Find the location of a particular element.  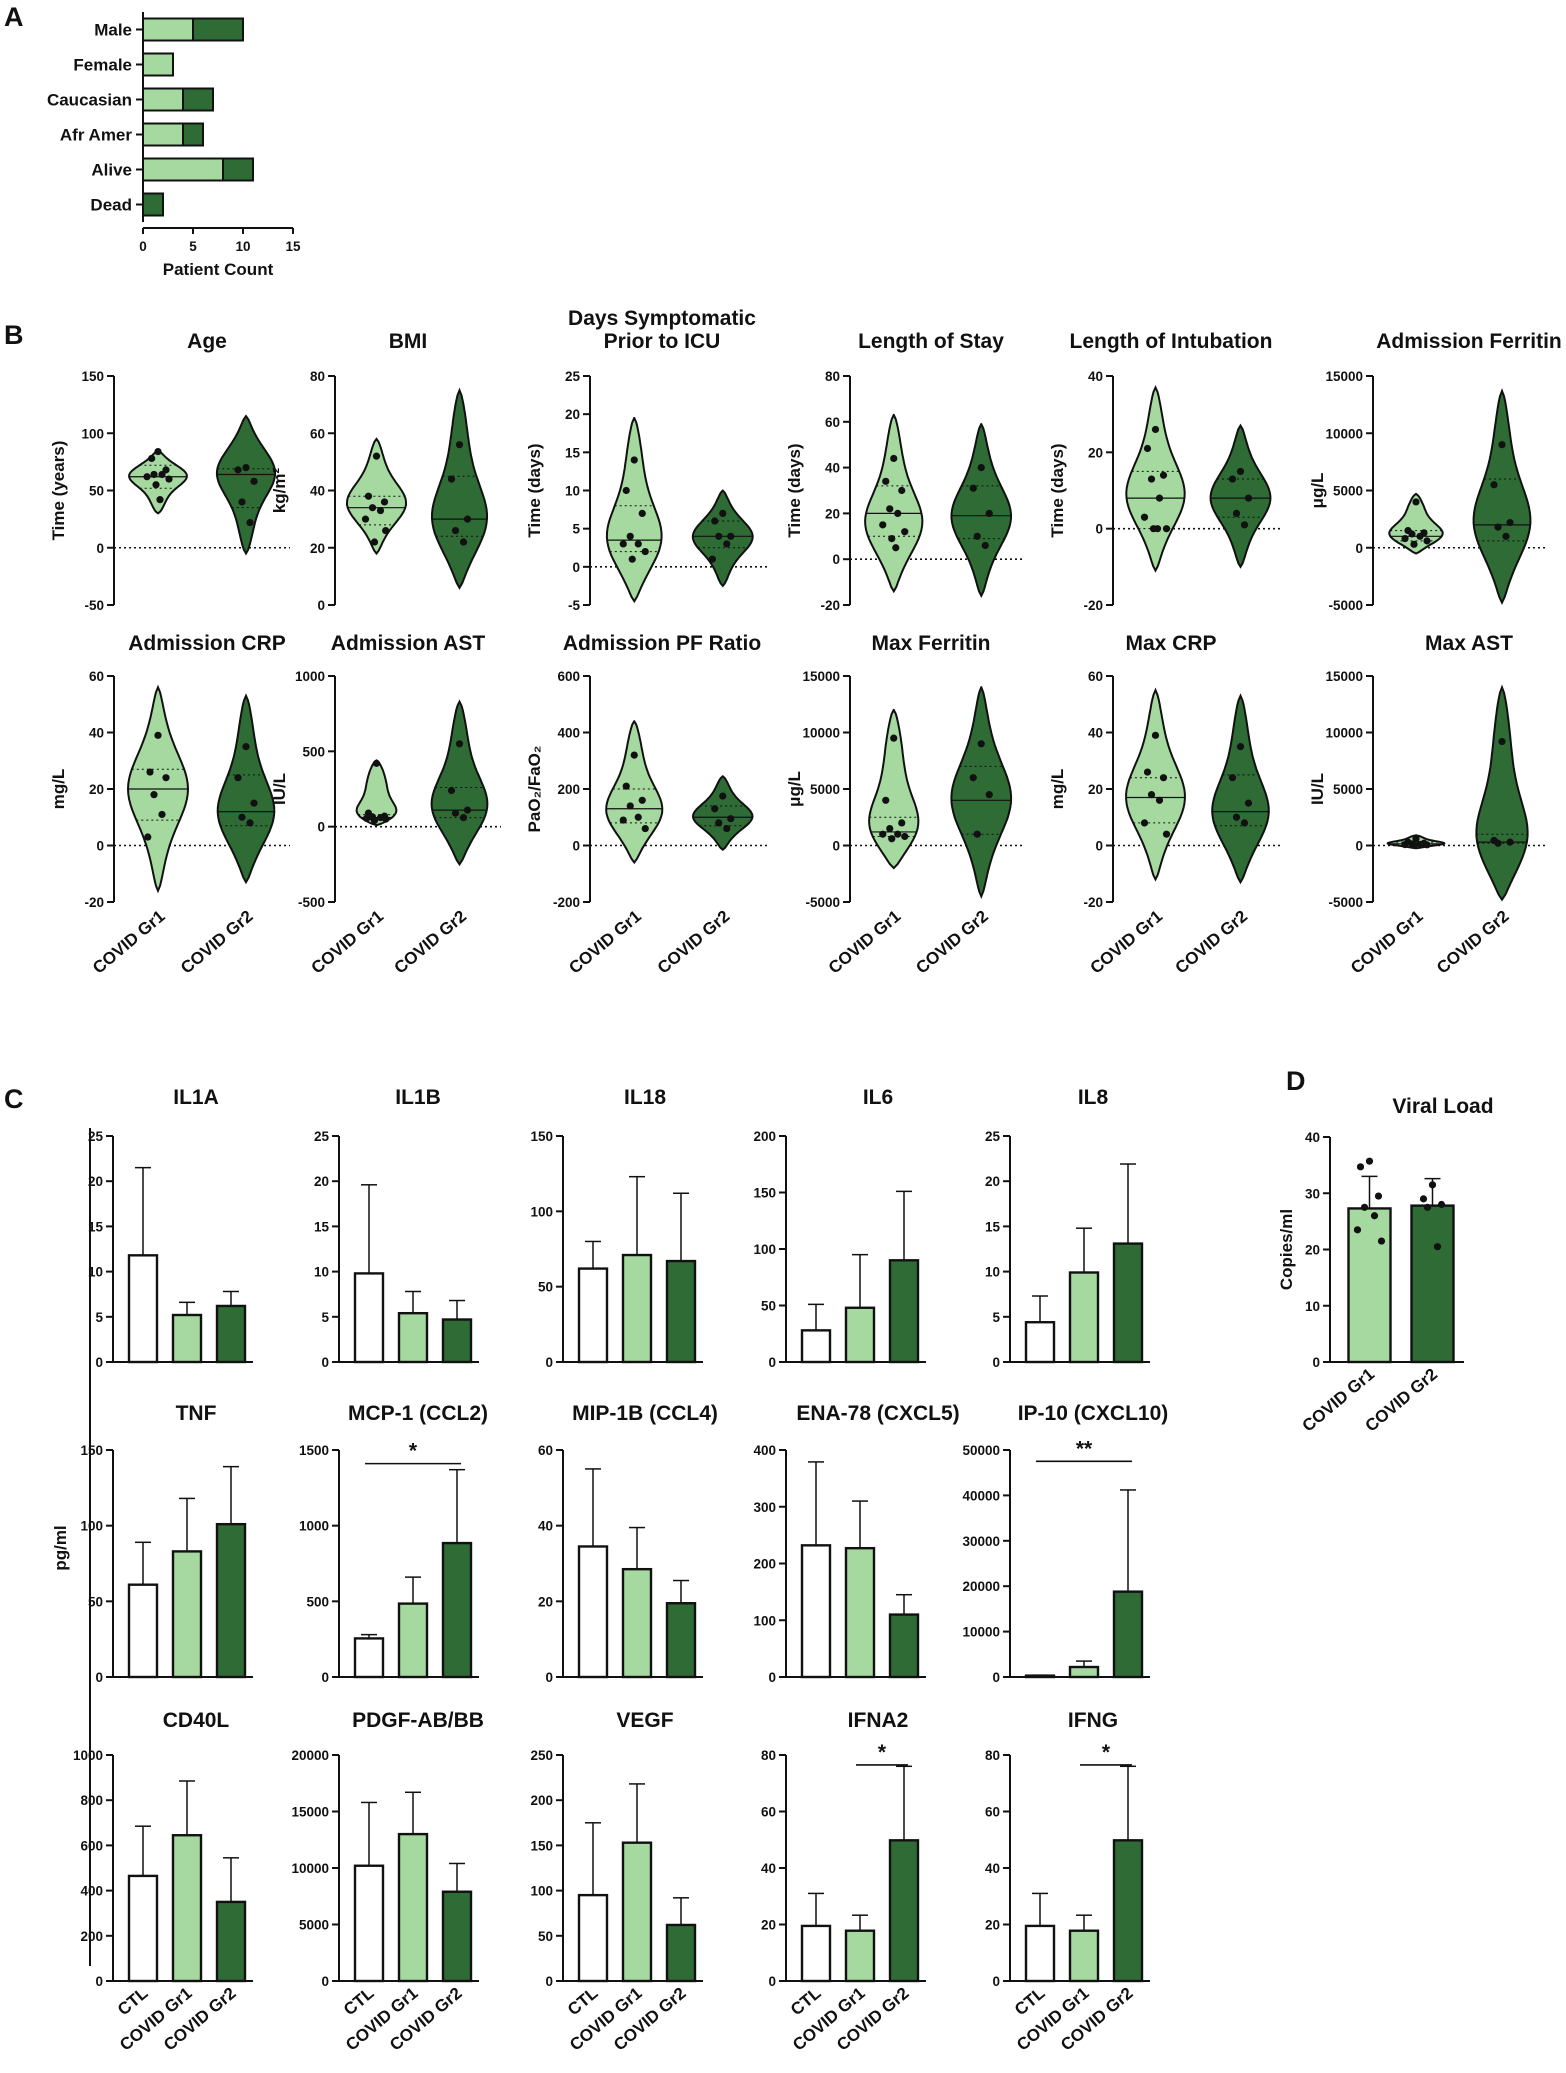

y-tick-label: 10 is located at coordinates (992, 1272).